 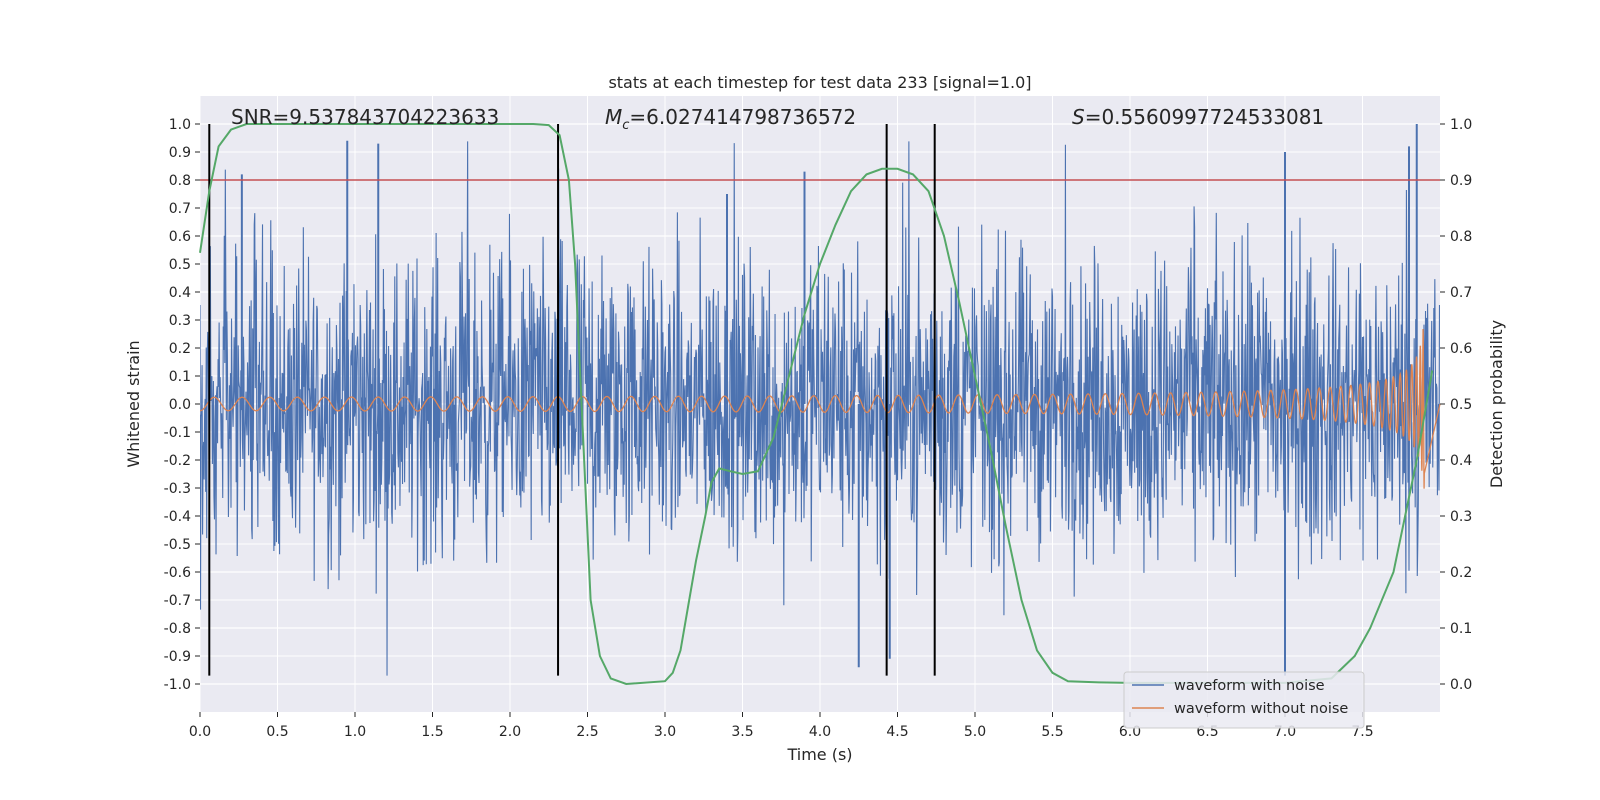 I want to click on y-tick-label: -0.4, so click(x=177, y=517).